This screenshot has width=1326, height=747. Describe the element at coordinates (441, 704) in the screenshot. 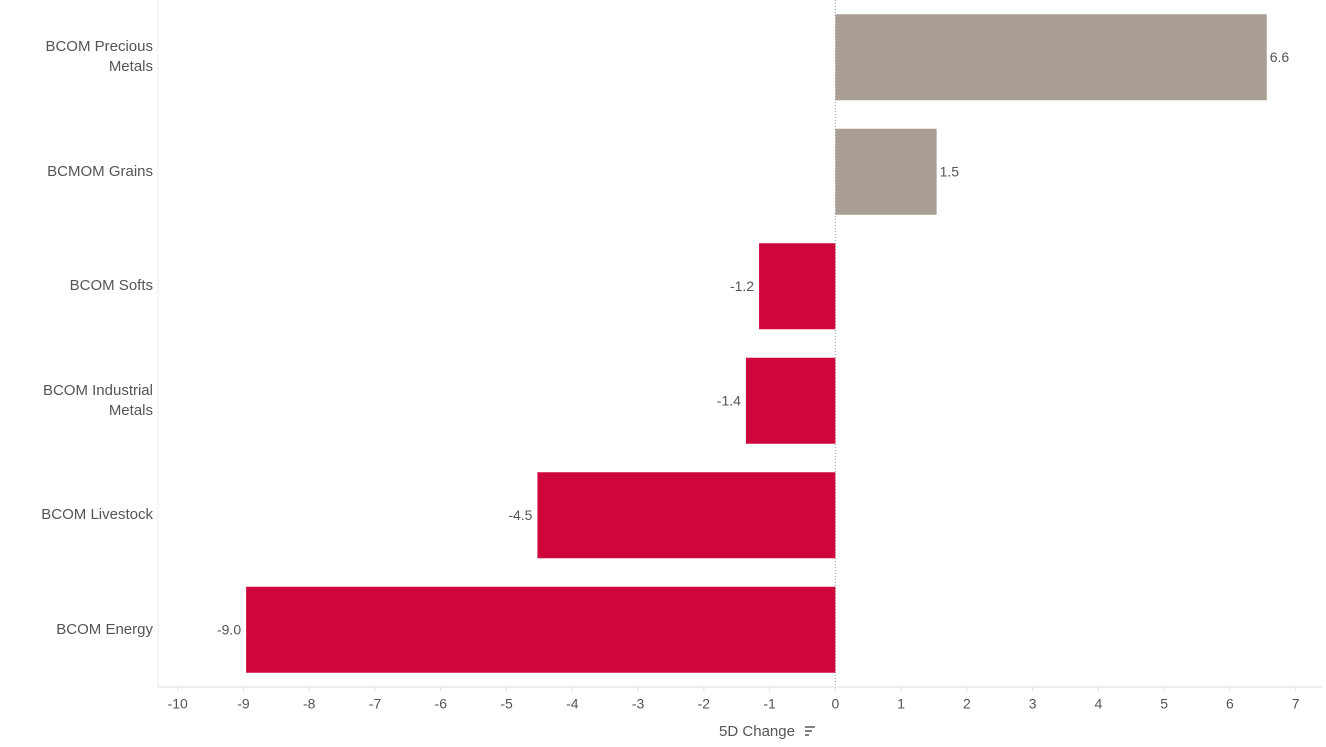

I see `x-tick-label: -6` at that location.